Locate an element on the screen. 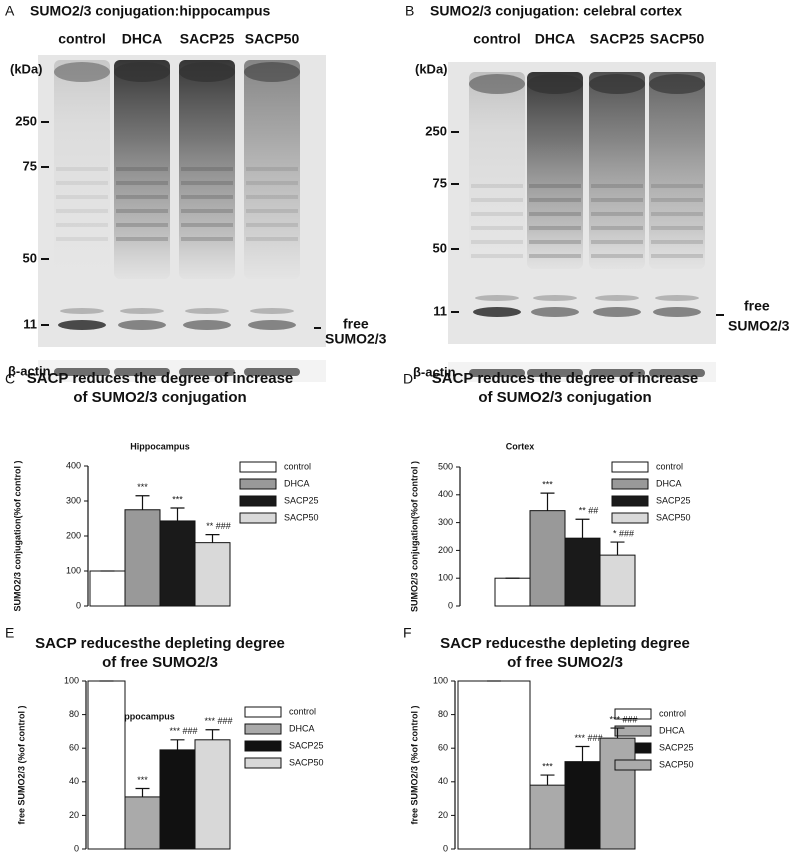 The image size is (800, 857). significance: * ### is located at coordinates (623, 533).